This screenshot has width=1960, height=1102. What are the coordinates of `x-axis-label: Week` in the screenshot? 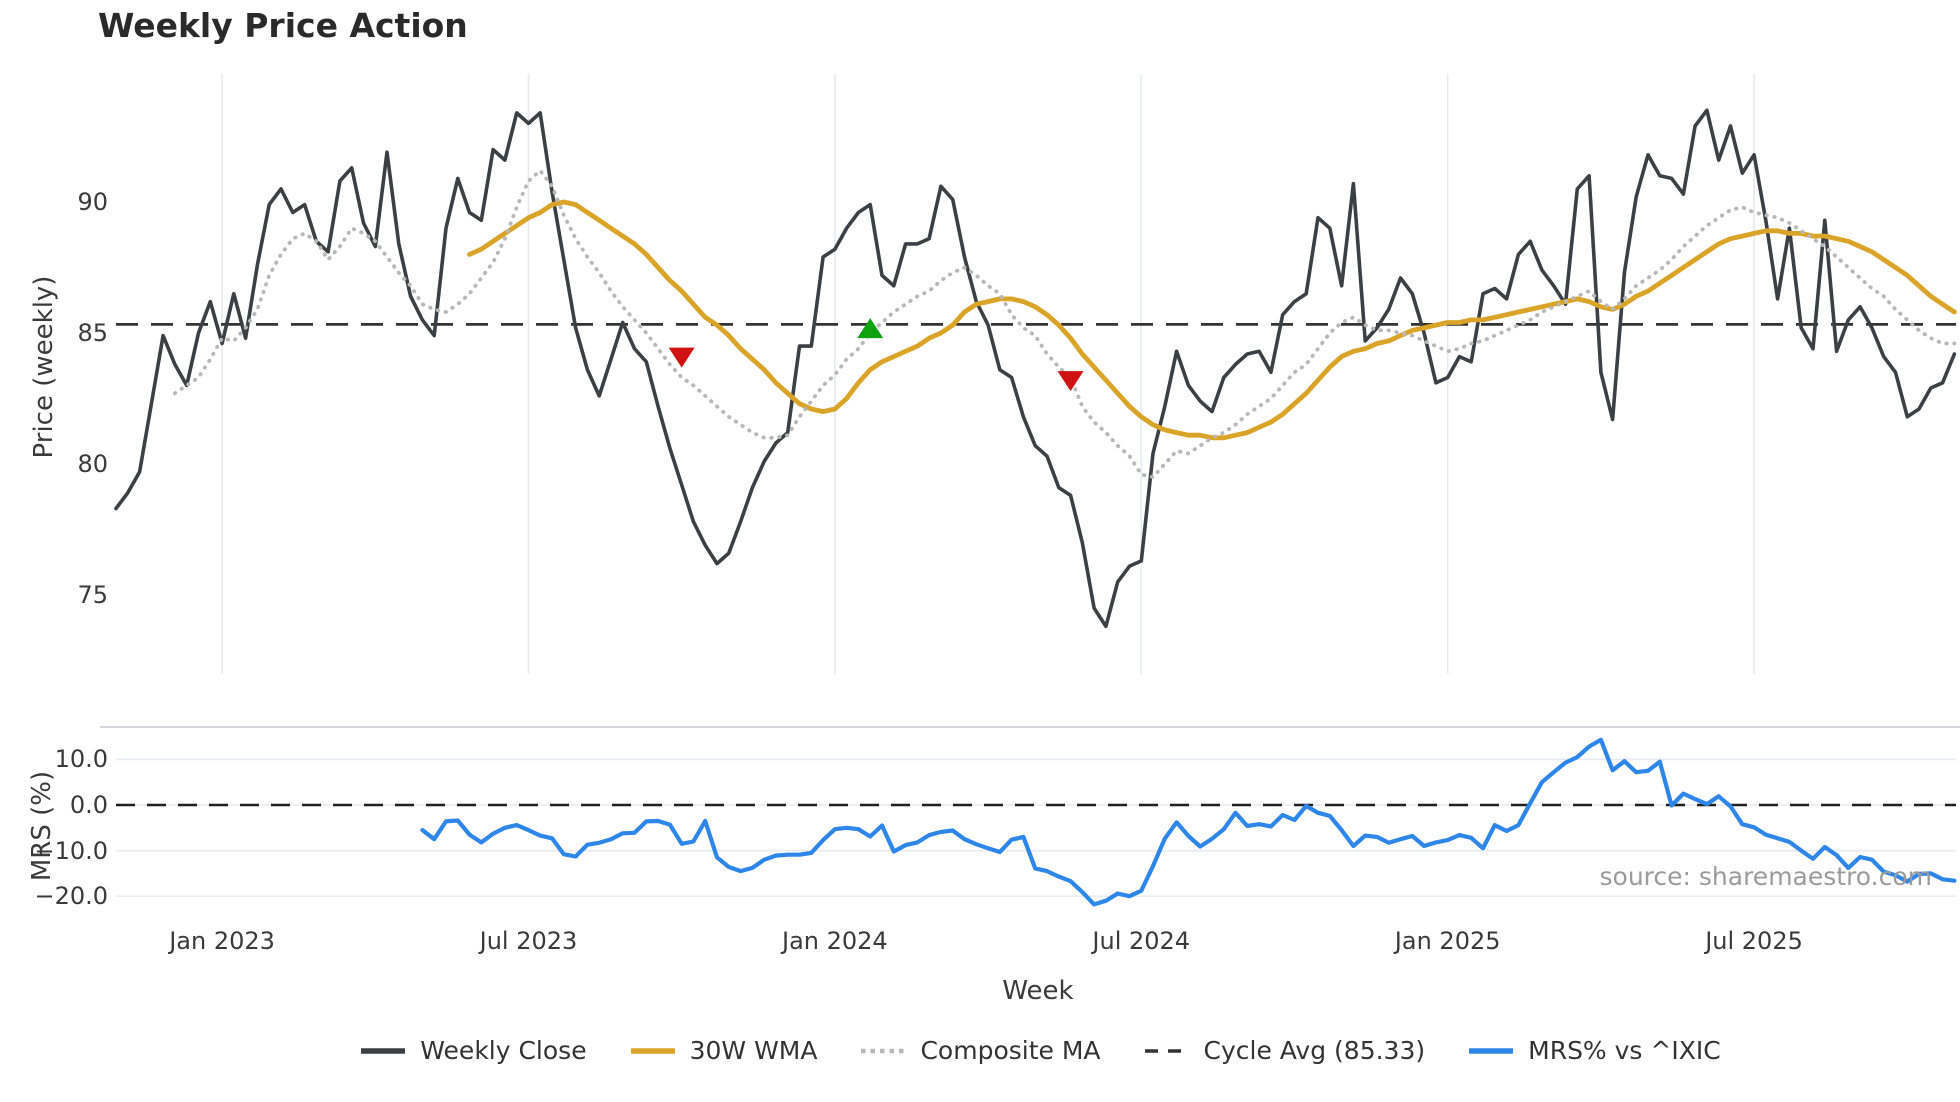 It's located at (1038, 991).